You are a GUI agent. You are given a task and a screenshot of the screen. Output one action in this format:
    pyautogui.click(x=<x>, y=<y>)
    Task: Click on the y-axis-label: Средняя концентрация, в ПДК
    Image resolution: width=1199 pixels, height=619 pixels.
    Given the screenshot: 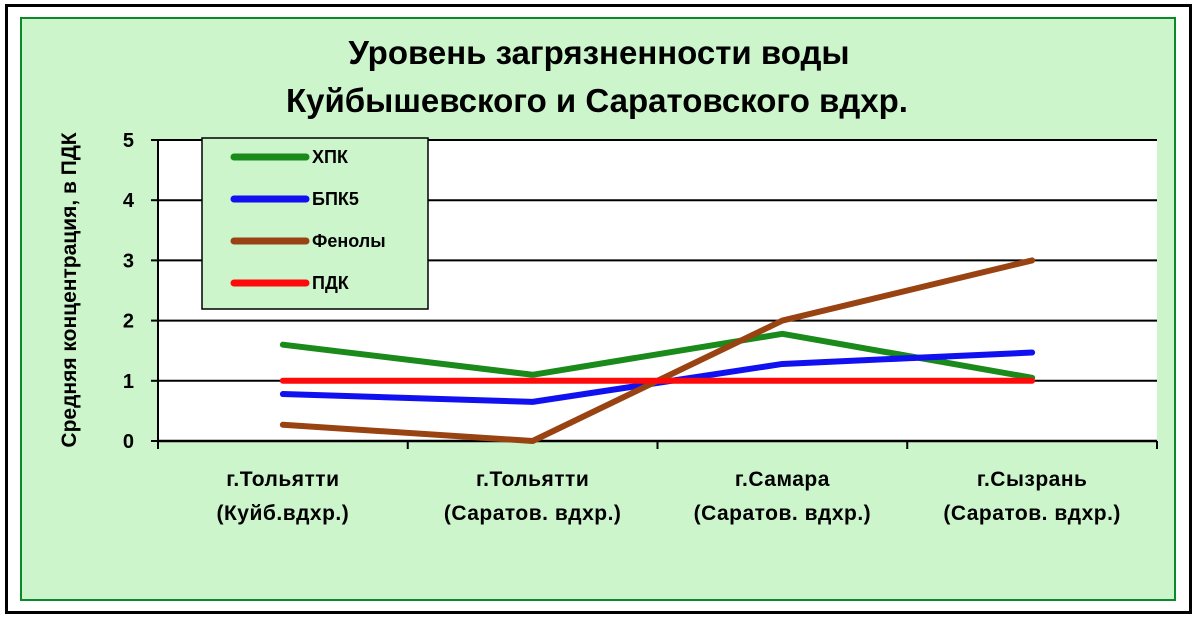 What is the action you would take?
    pyautogui.click(x=69, y=289)
    